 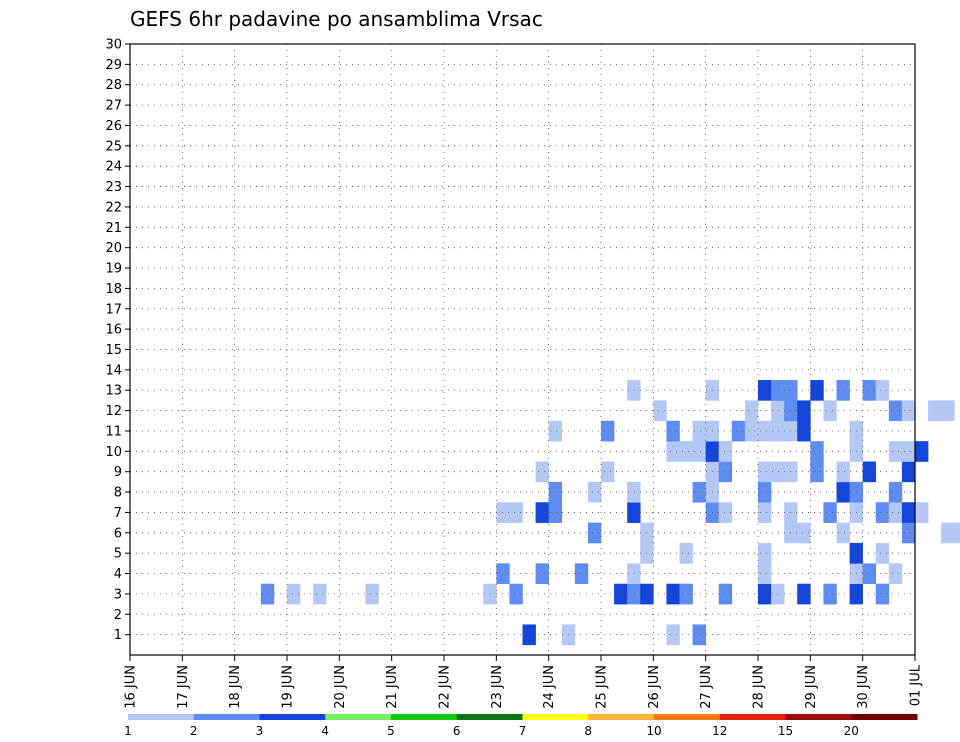 What do you see at coordinates (113, 269) in the screenshot?
I see `y-tick-label: 19` at bounding box center [113, 269].